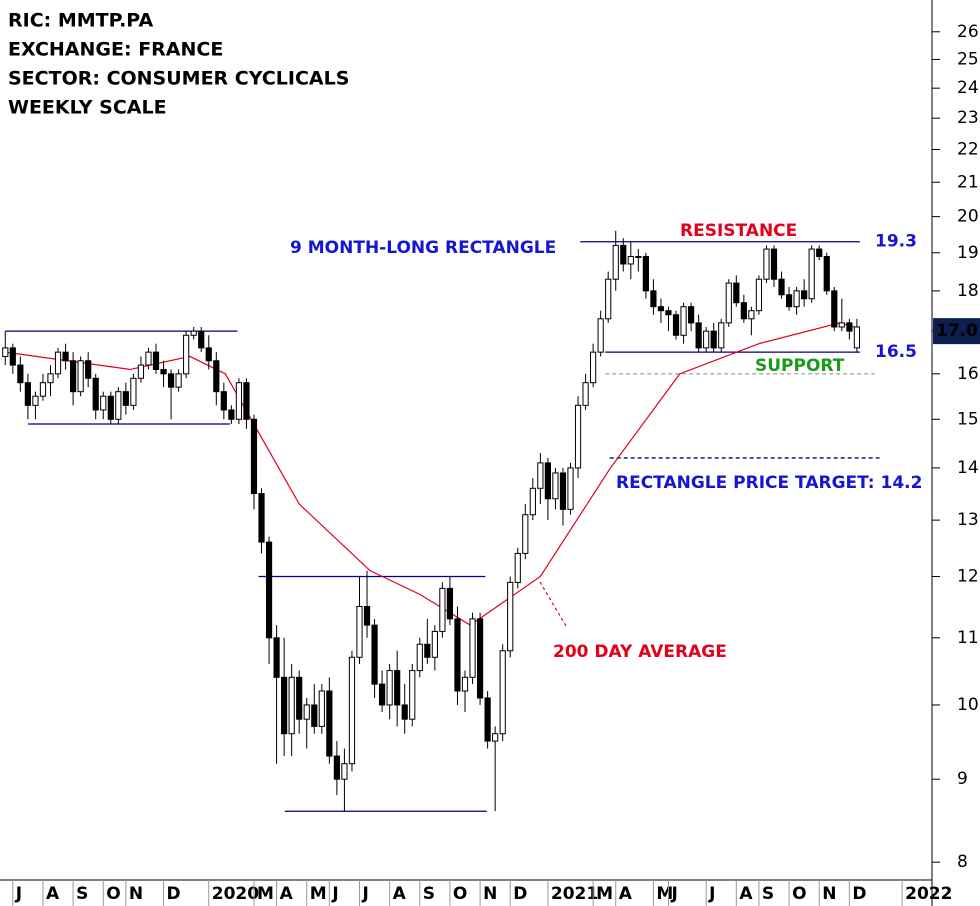  I want to click on y-tick-label: 8, so click(962, 862).